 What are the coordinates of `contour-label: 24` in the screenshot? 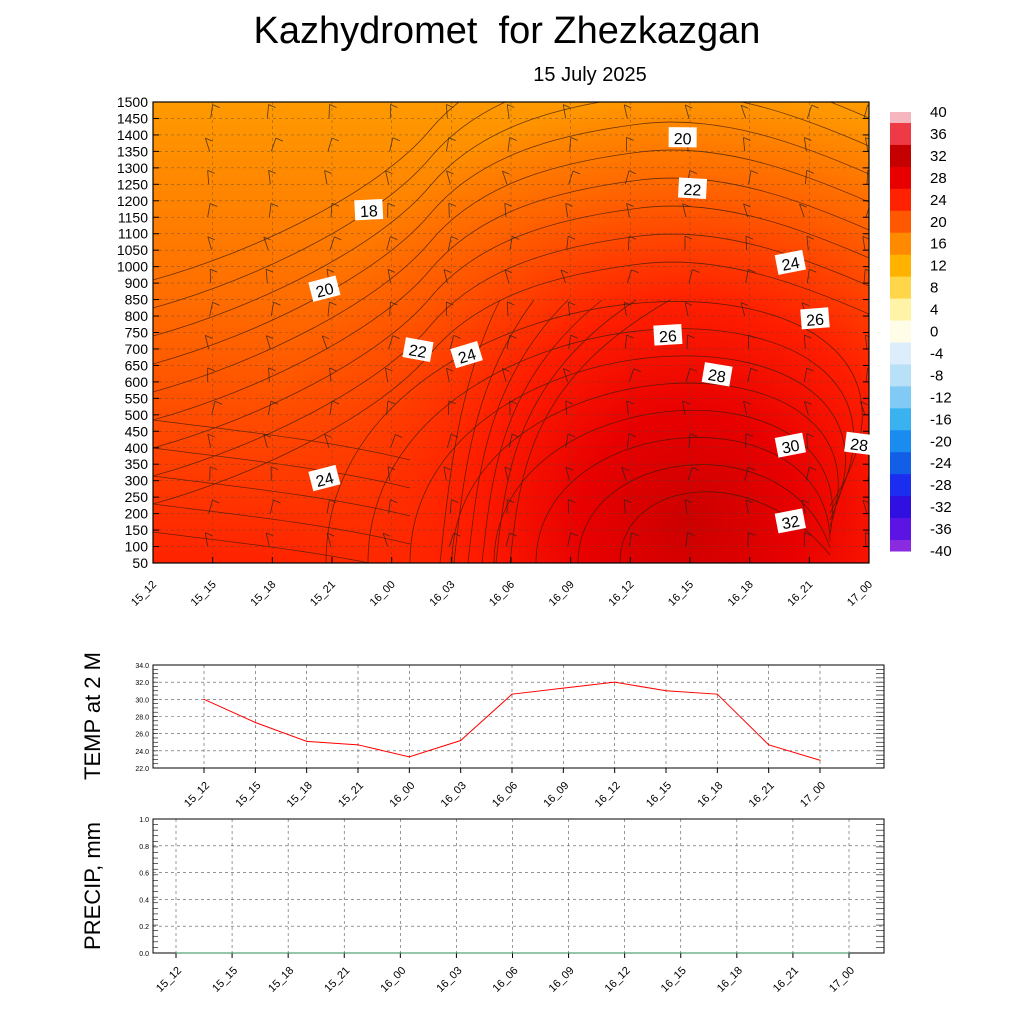 It's located at (324, 478).